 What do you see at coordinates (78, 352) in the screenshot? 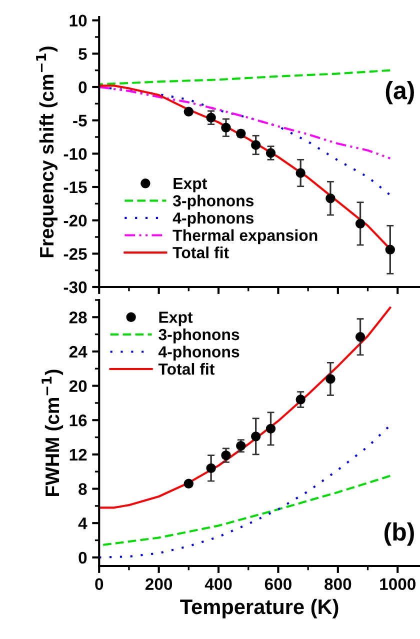
I see `y-tick-label: 24` at bounding box center [78, 352].